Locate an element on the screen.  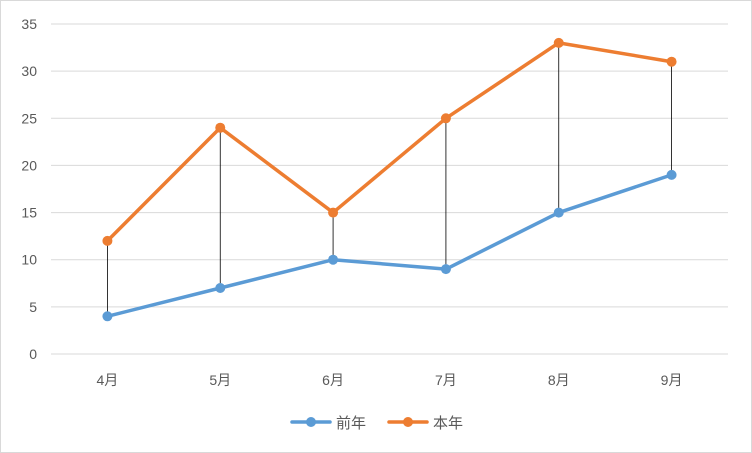
x-tick-label: 9月 is located at coordinates (672, 380).